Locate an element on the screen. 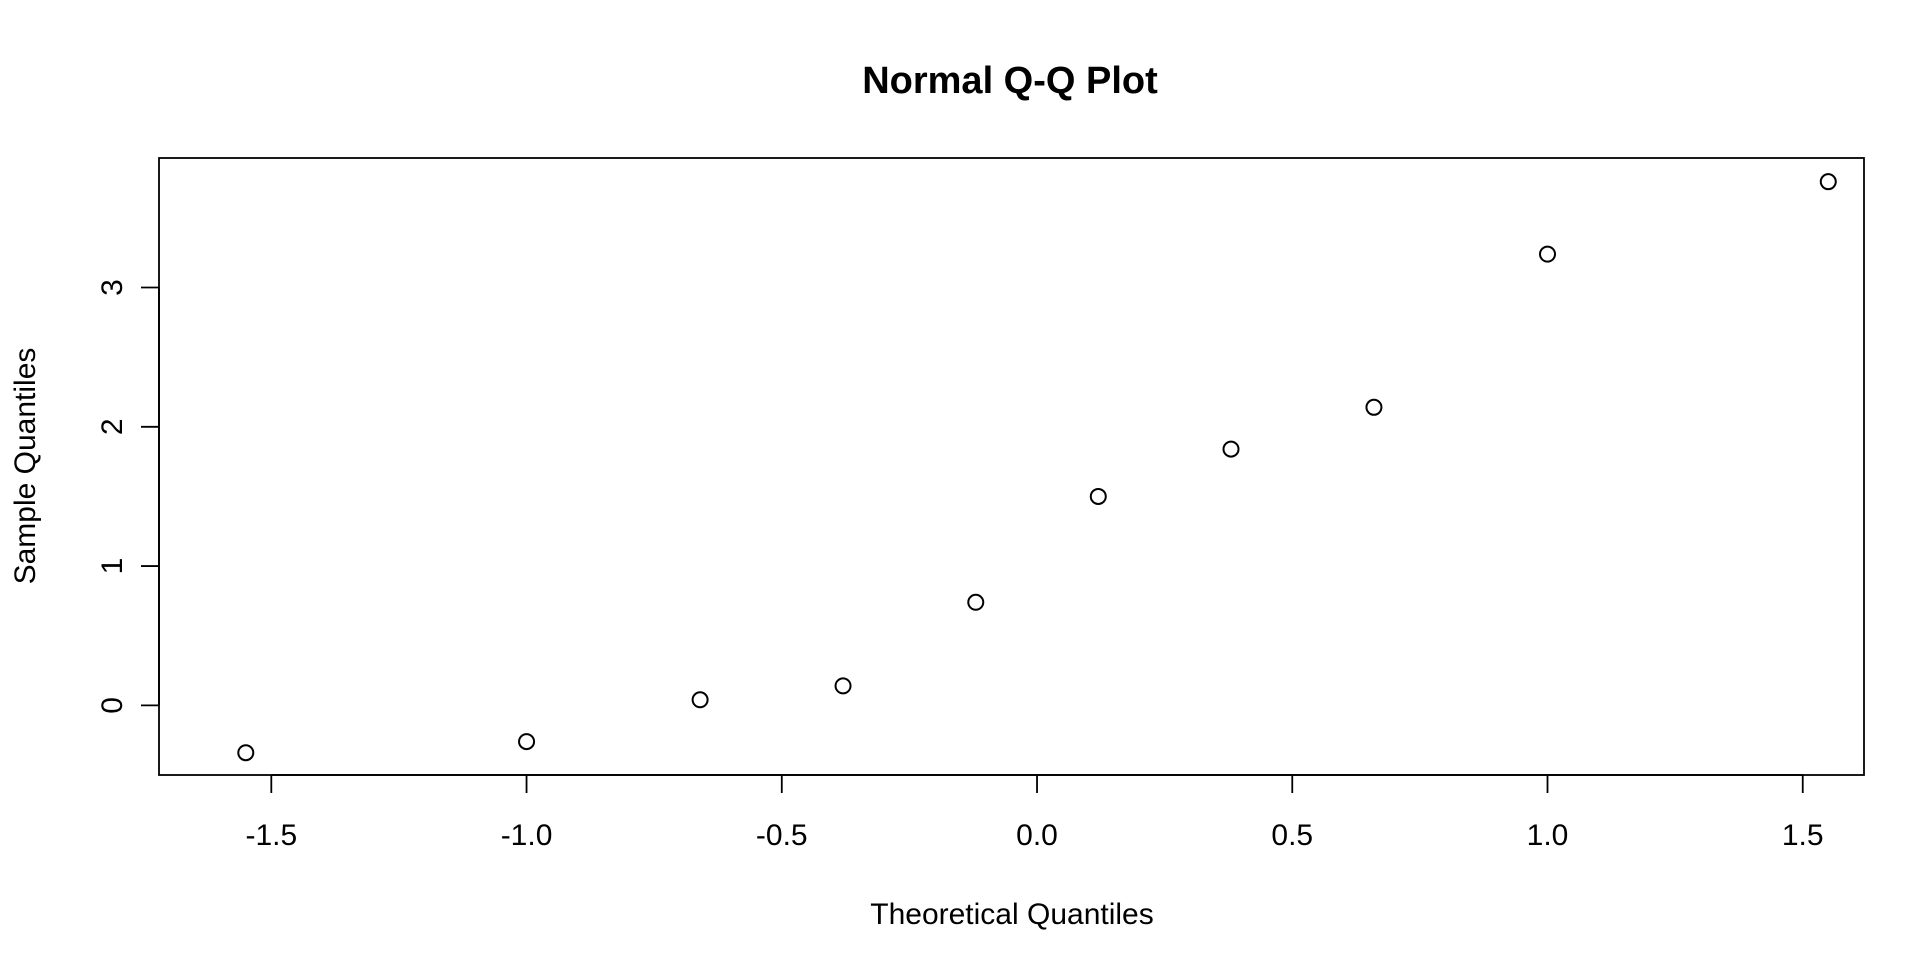  y-axis: 0 1 2 3 is located at coordinates (128, 496).